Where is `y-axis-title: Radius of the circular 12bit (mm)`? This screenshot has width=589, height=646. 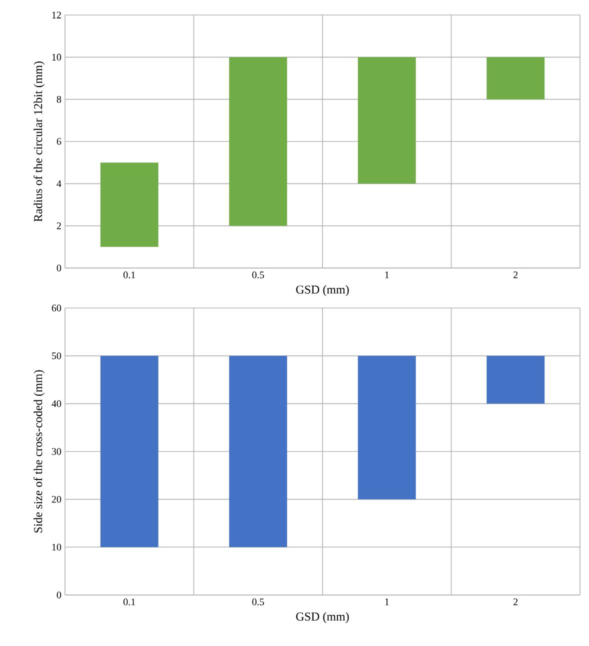 y-axis-title: Radius of the circular 12bit (mm) is located at coordinates (39, 142).